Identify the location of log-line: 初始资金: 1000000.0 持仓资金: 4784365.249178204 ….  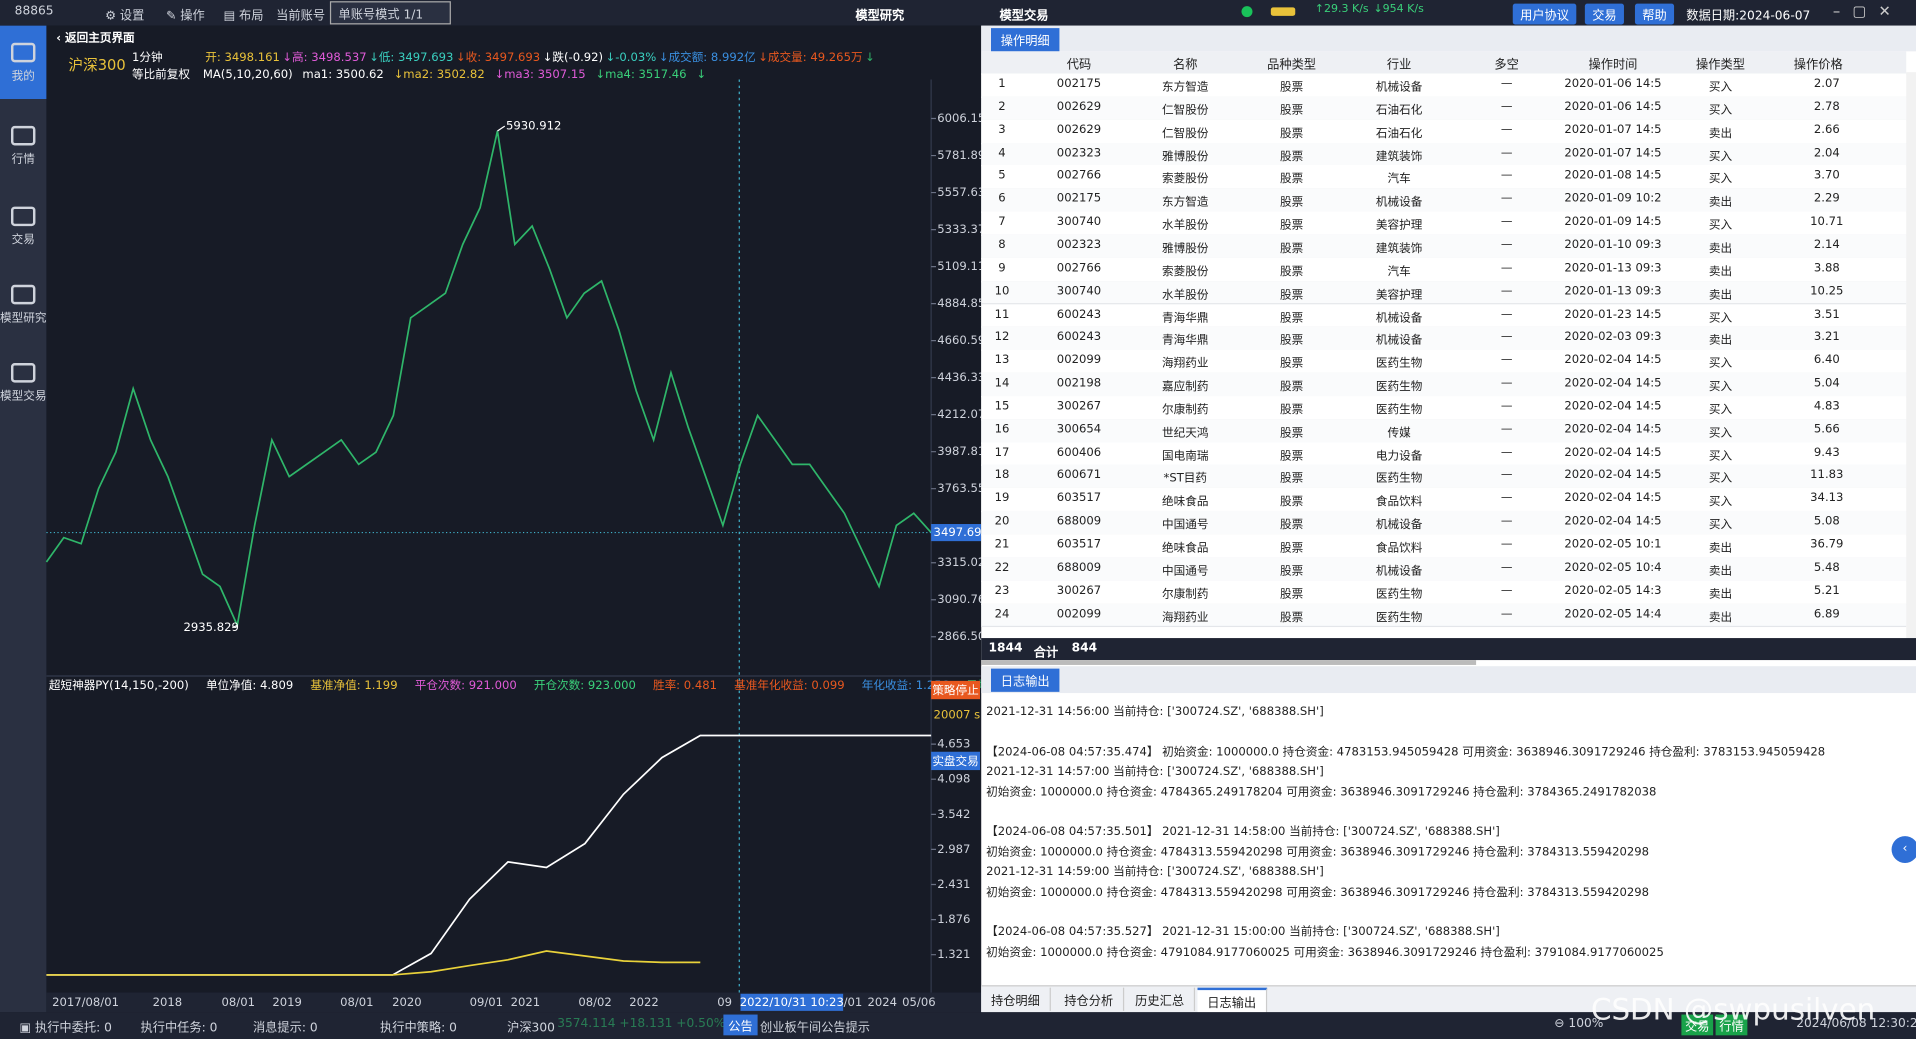
(1321, 792).